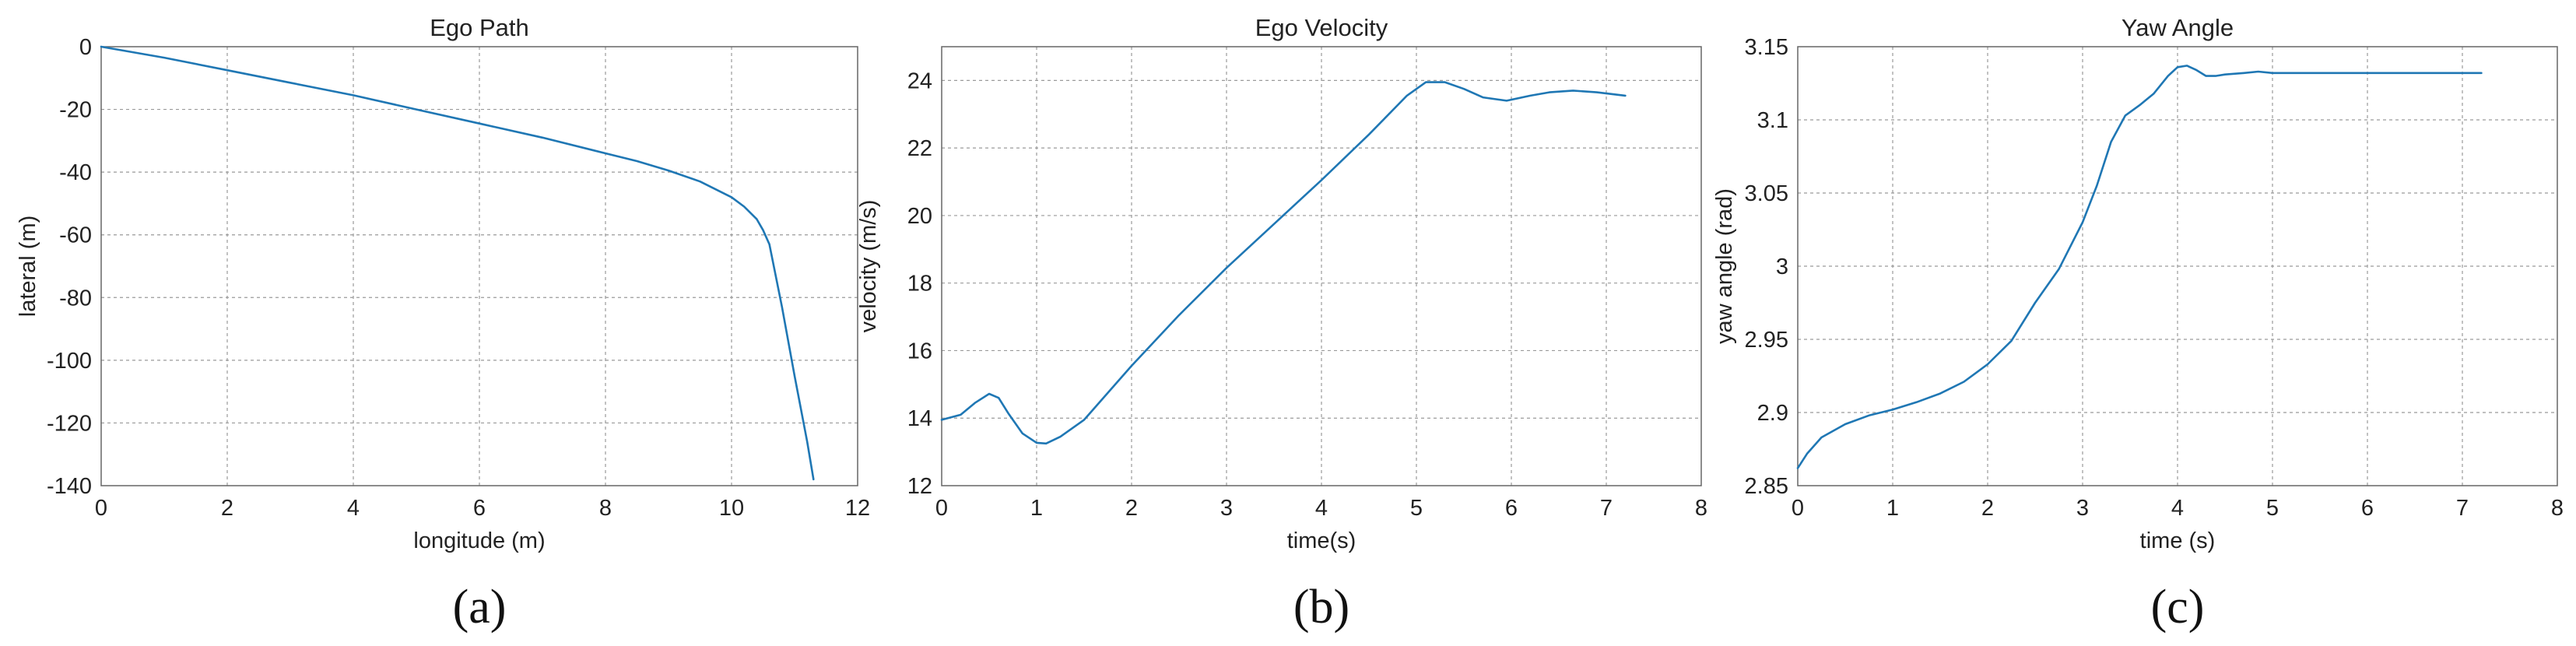 The image size is (2576, 646). Describe the element at coordinates (1767, 193) in the screenshot. I see `y-tick-label: 3.05` at that location.